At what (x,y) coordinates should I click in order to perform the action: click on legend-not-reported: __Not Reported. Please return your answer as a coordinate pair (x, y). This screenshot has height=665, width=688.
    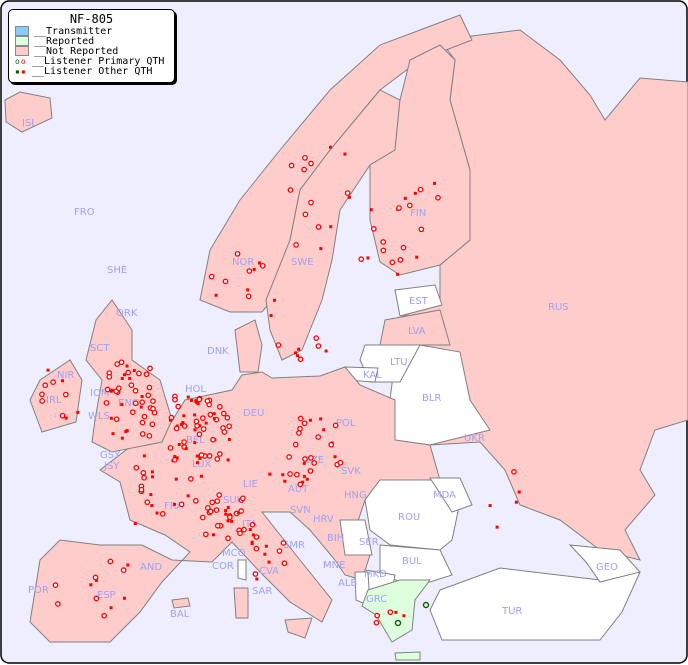
    Looking at the image, I should click on (91, 51).